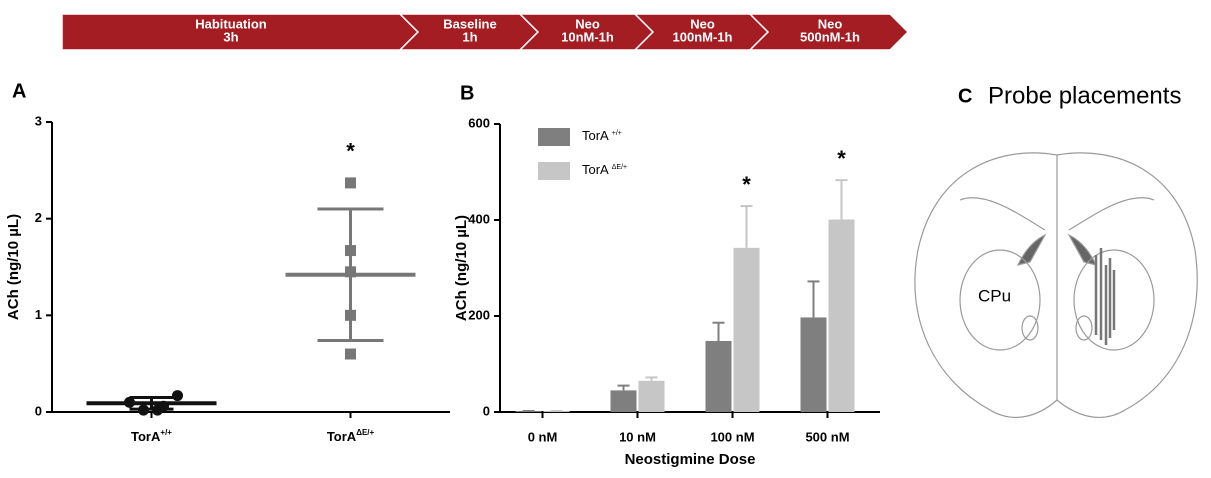  Describe the element at coordinates (637, 436) in the screenshot. I see `x-tick-label: 10 nM` at that location.